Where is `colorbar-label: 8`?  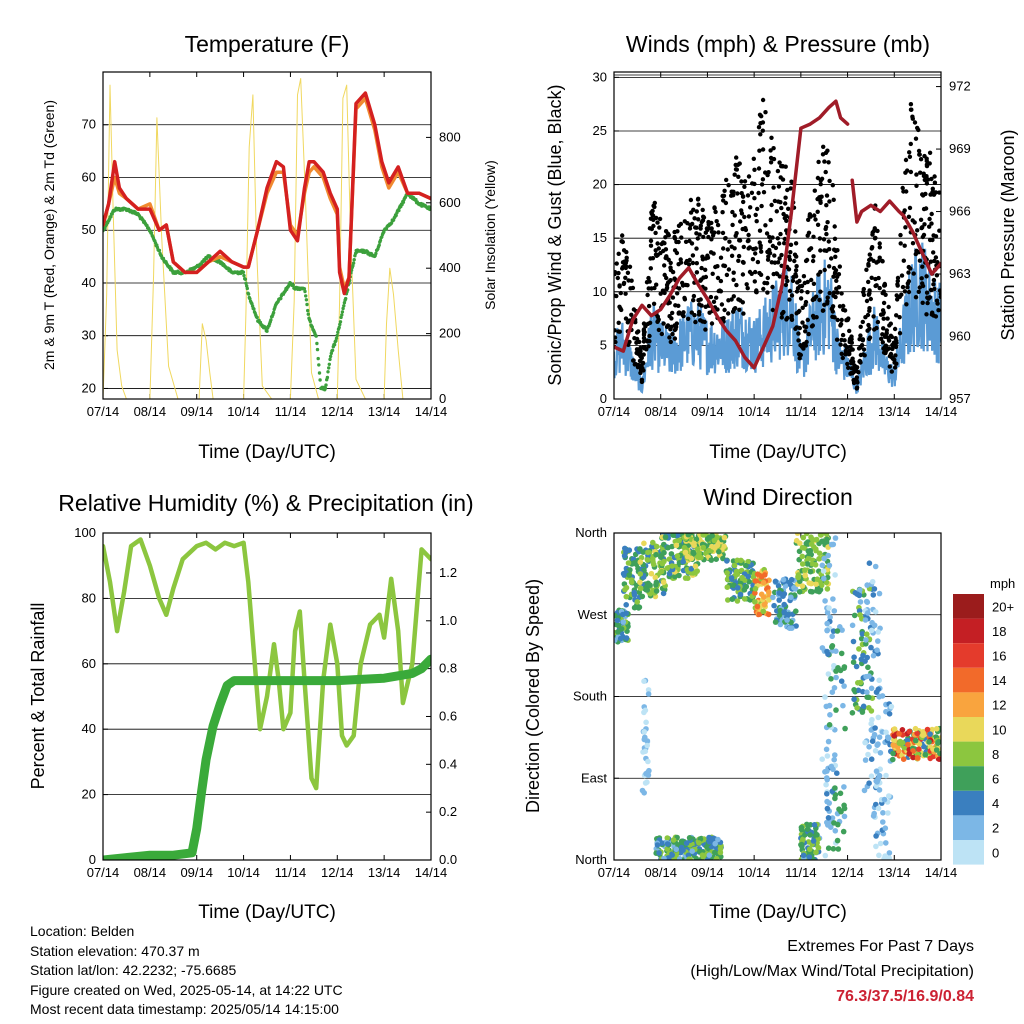
colorbar-label: 8 is located at coordinates (995, 754).